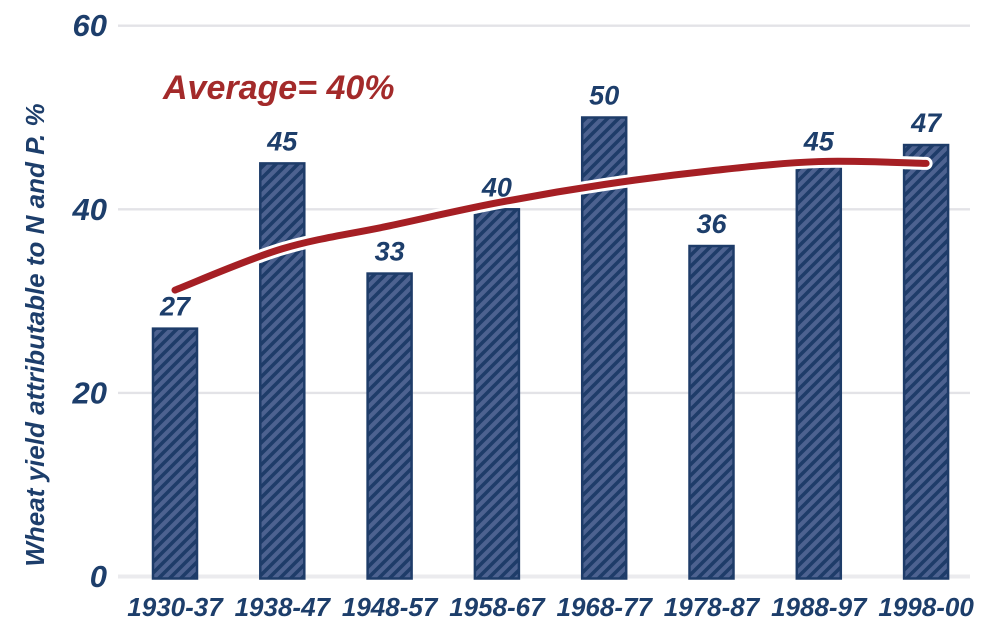 The height and width of the screenshot is (637, 1000). What do you see at coordinates (604, 607) in the screenshot?
I see `x-tick-label: 1968-77` at bounding box center [604, 607].